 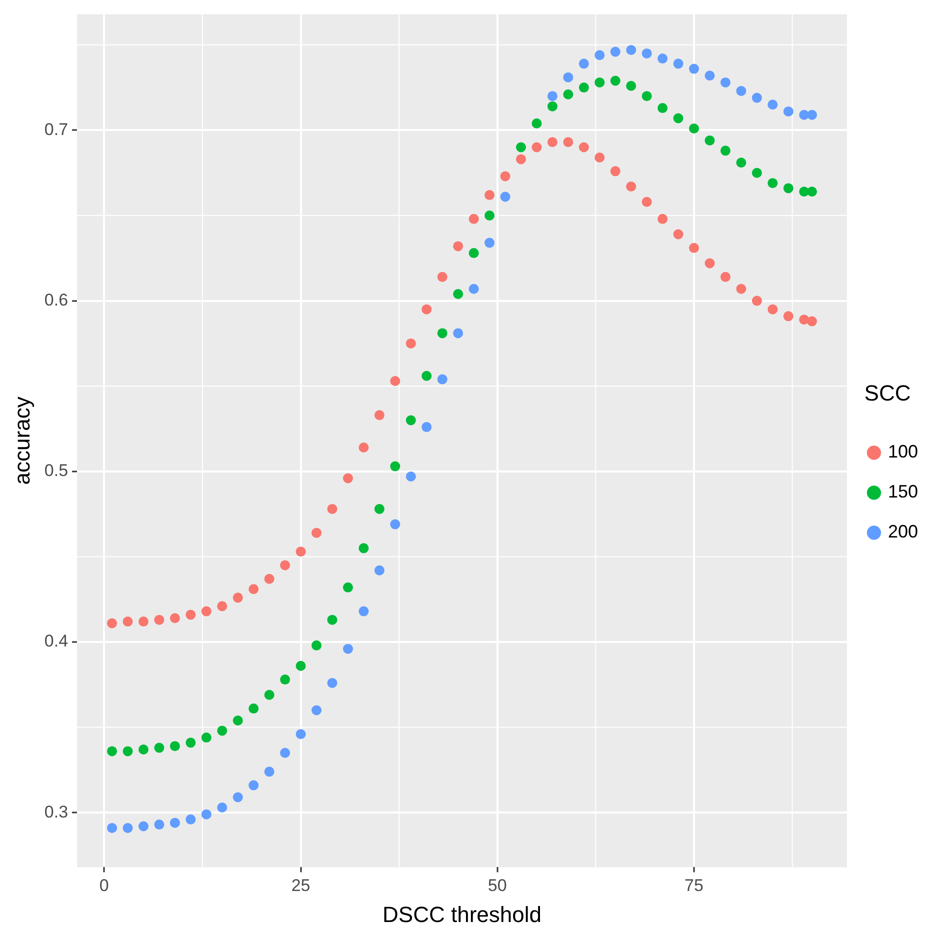 What do you see at coordinates (903, 492) in the screenshot?
I see `legend-label: 150` at bounding box center [903, 492].